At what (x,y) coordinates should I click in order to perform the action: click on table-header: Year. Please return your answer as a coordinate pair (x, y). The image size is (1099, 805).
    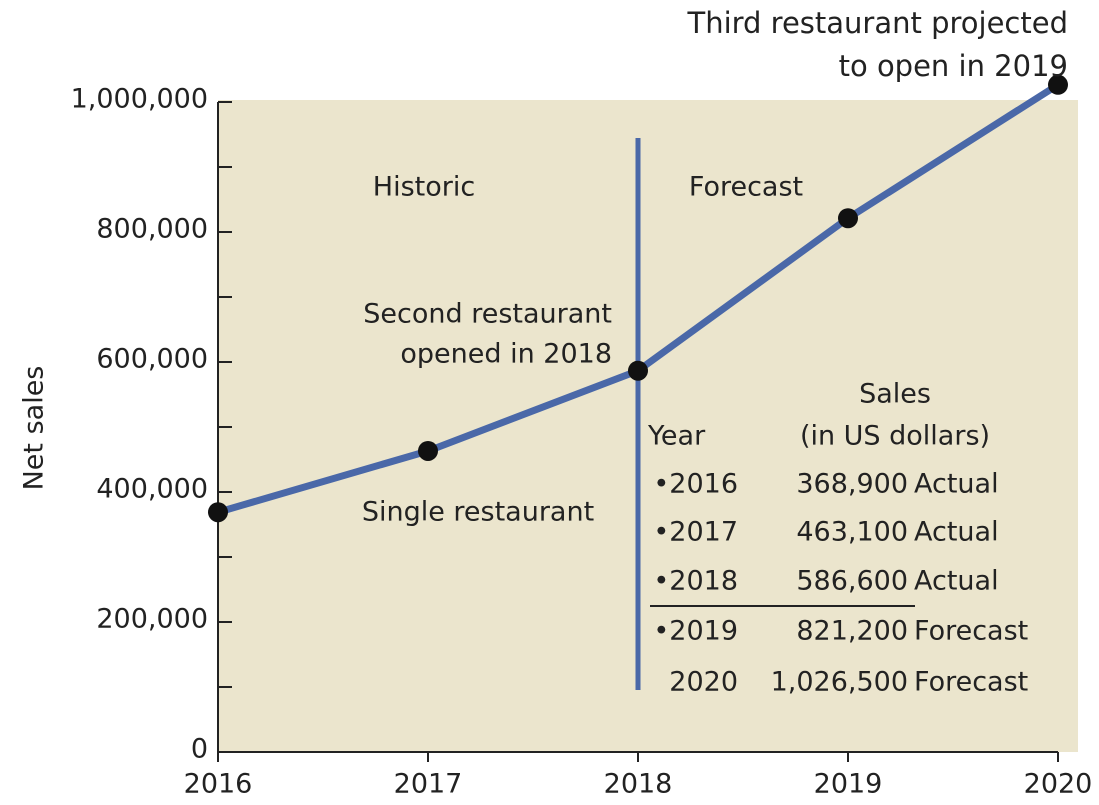
    Looking at the image, I should click on (676, 436).